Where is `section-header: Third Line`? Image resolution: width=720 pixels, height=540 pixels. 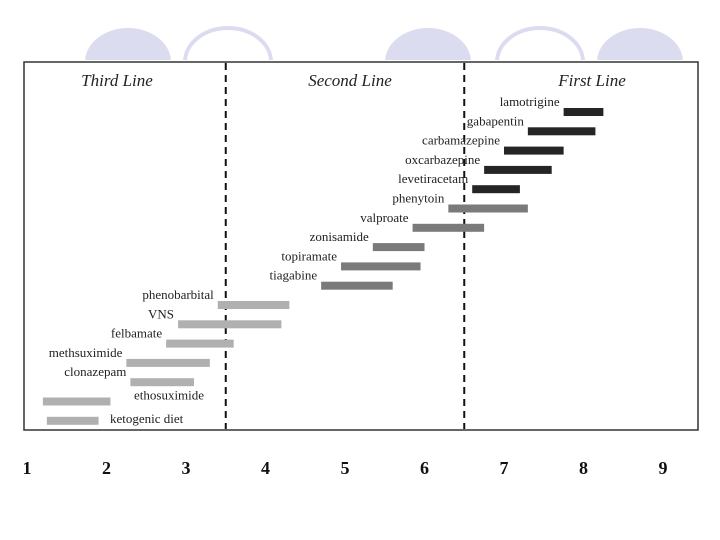
section-header: Third Line is located at coordinates (117, 80).